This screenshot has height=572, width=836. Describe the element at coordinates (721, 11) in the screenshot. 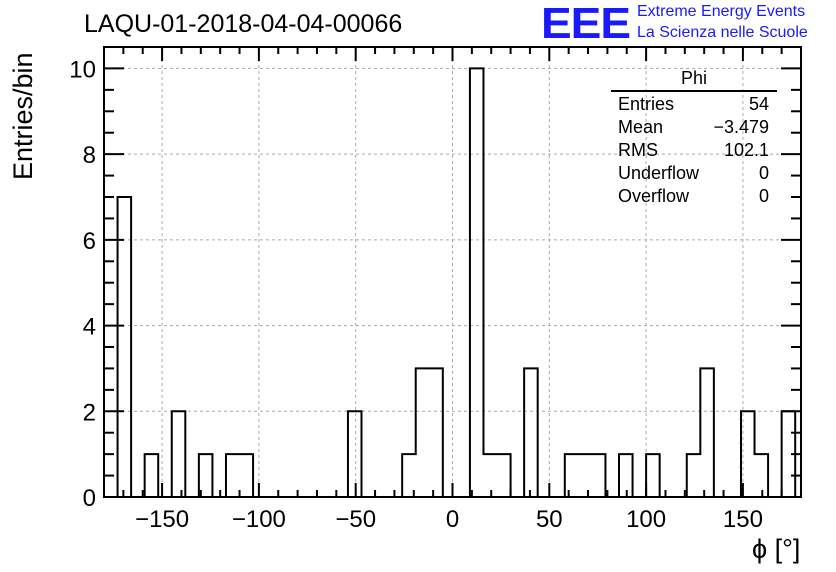

I see `logo-text-line1: Extreme Energy Events` at that location.